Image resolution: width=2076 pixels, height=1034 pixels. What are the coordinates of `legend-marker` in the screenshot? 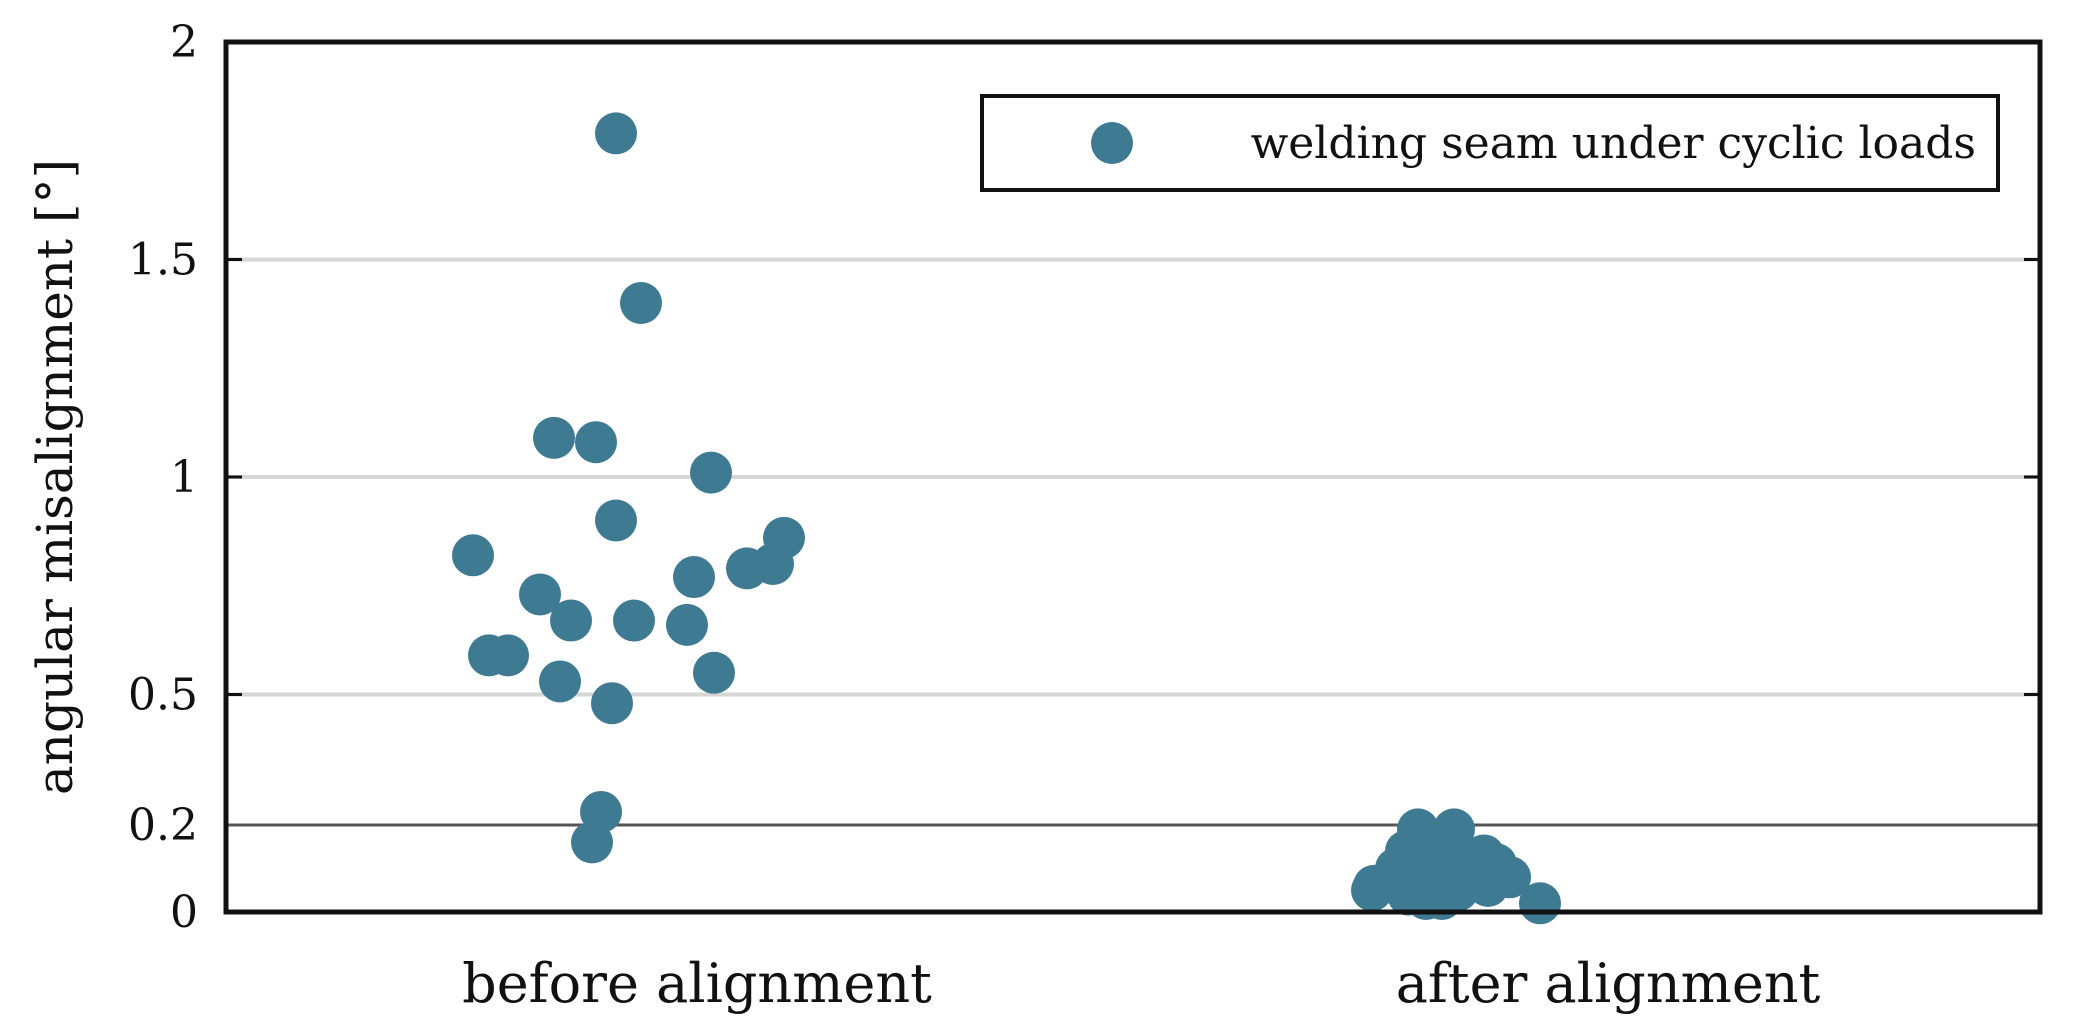 It's located at (1112, 143).